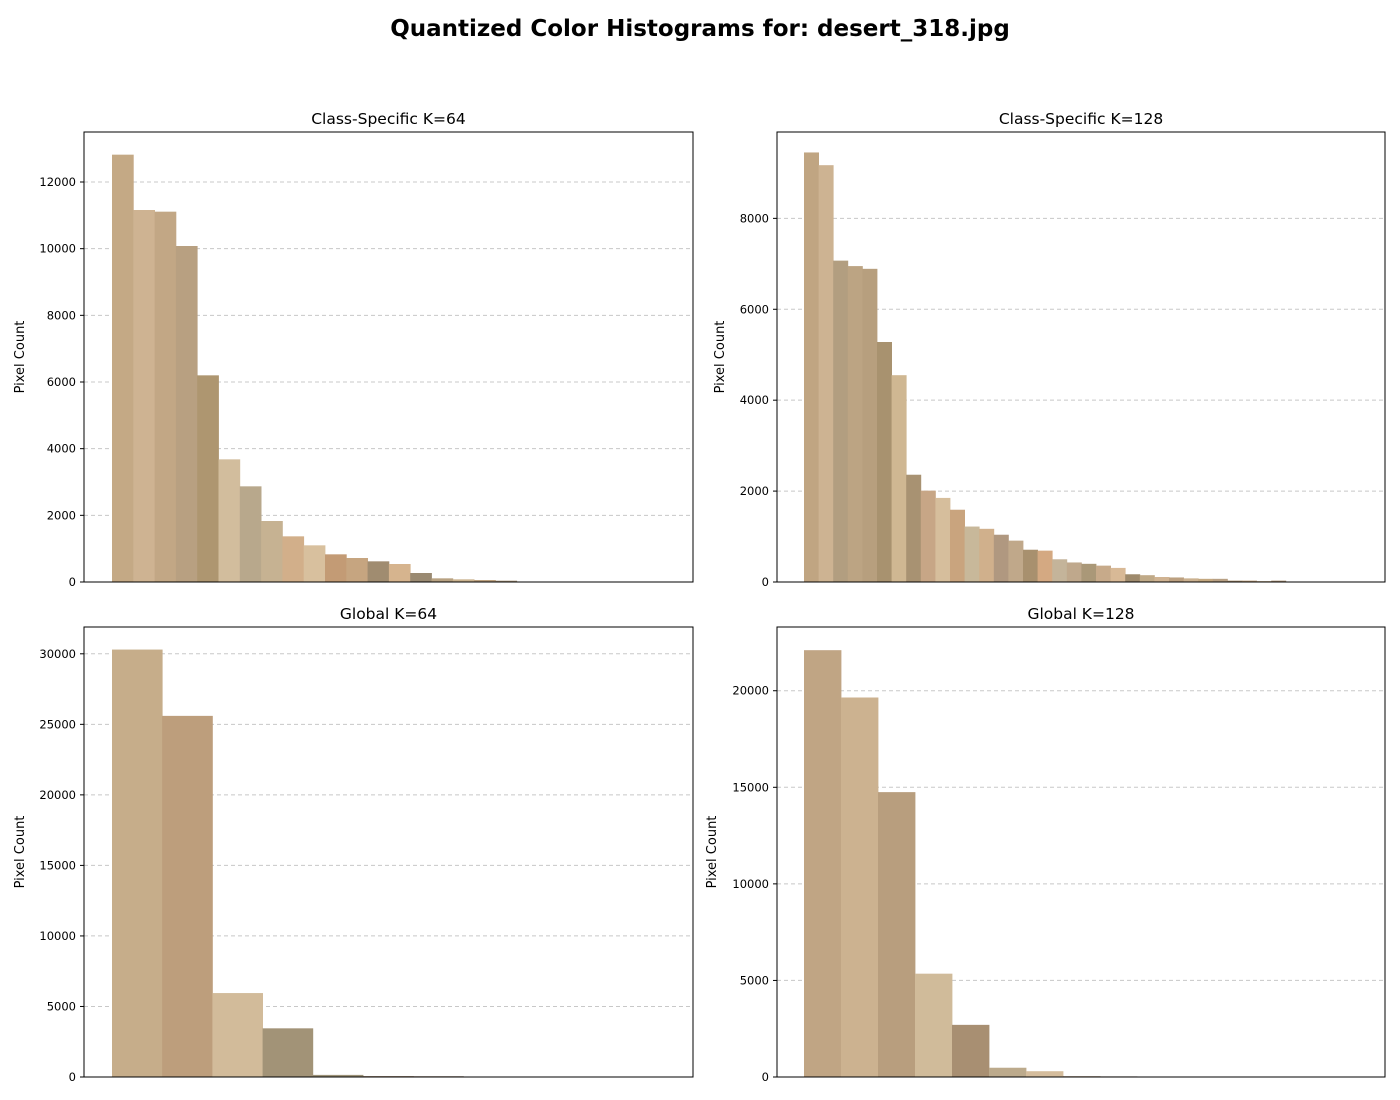 This screenshot has height=1100, width=1400. Describe the element at coordinates (1080, 614) in the screenshot. I see `chart-title: Global K=128` at that location.